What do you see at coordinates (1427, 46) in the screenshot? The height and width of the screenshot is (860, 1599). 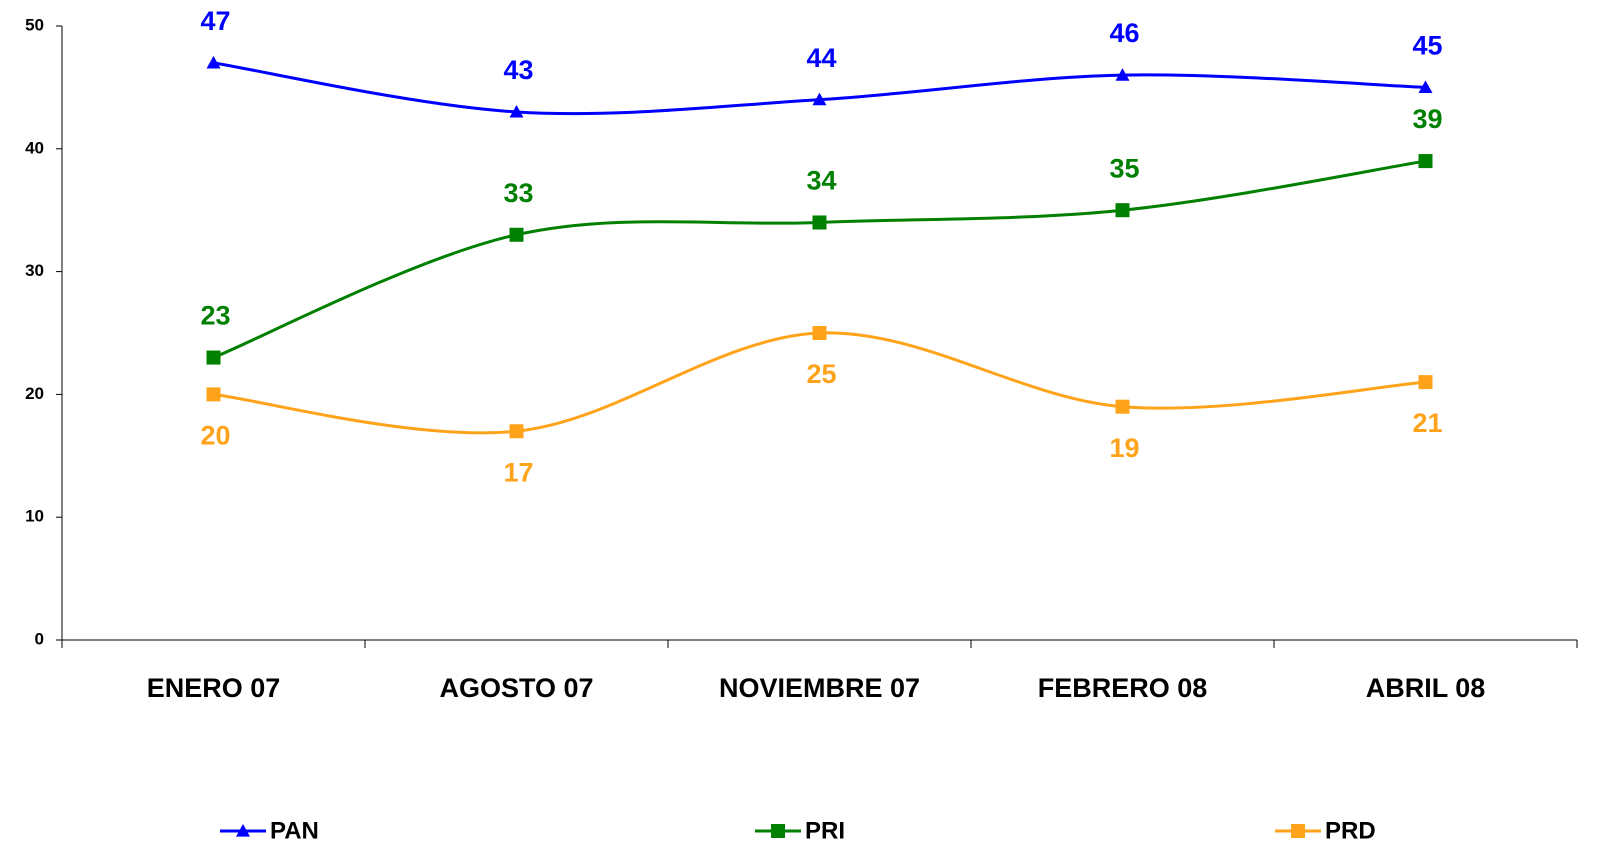 I see `data-label: 45` at bounding box center [1427, 46].